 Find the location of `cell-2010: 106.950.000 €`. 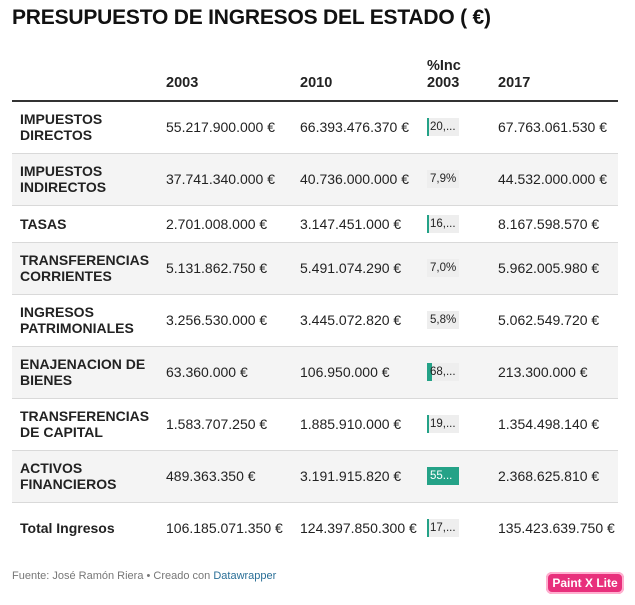

cell-2010: 106.950.000 € is located at coordinates (360, 372).